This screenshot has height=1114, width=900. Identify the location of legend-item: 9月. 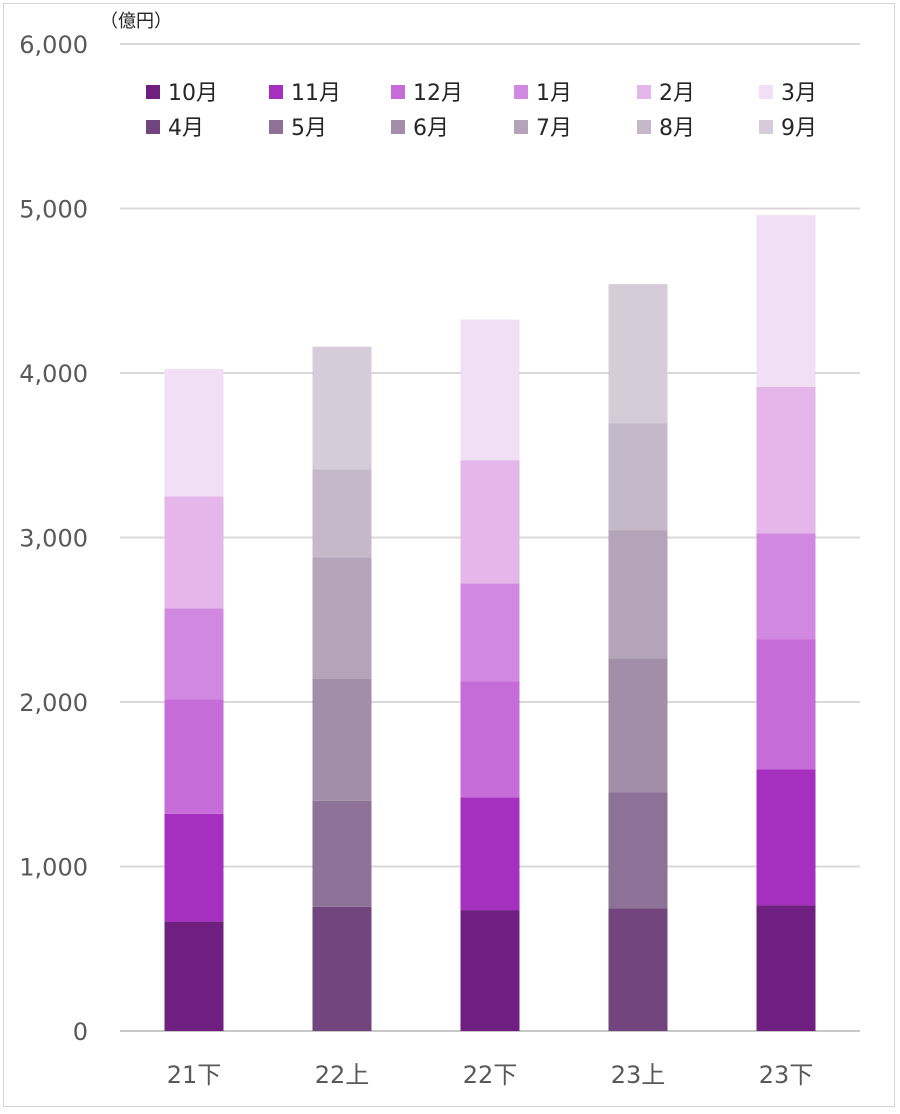
(788, 128).